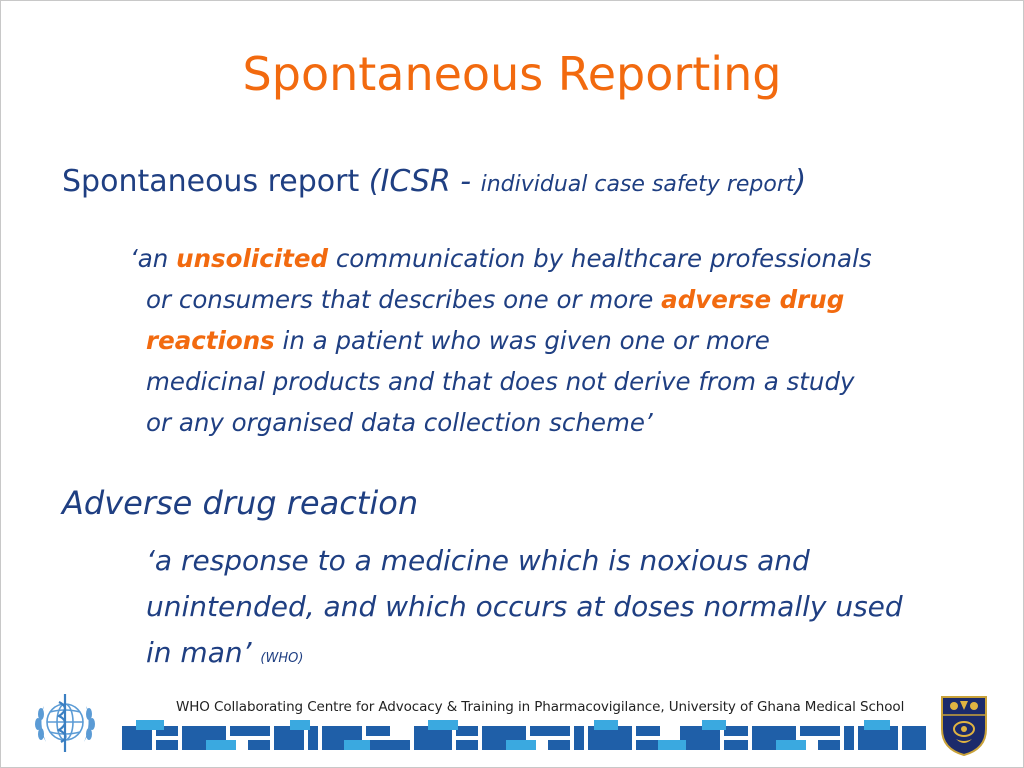  Describe the element at coordinates (424, 181) in the screenshot. I see `heading1-paren-open: (ICSR -` at that location.